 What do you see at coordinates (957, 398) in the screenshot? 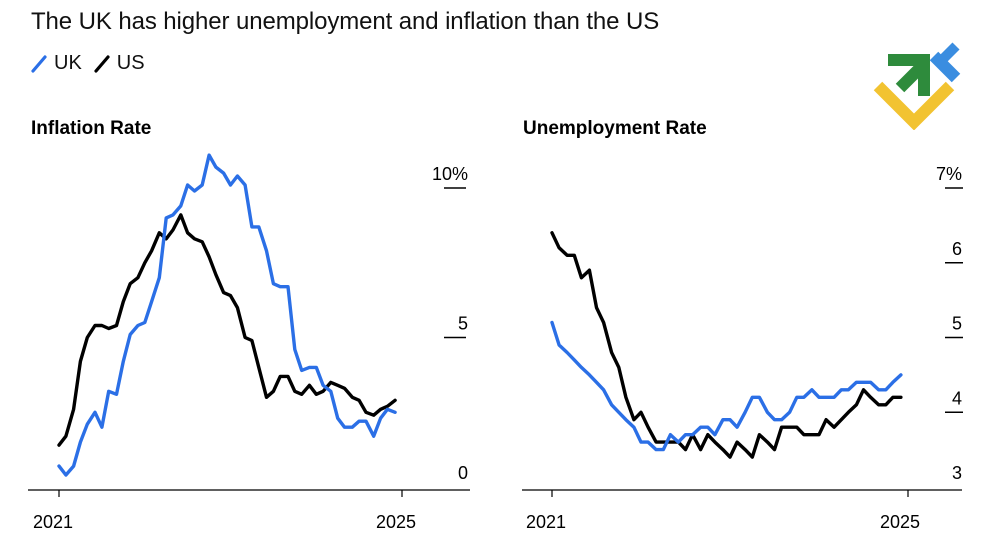
I see `y-tick-label-1-3: 4` at bounding box center [957, 398].